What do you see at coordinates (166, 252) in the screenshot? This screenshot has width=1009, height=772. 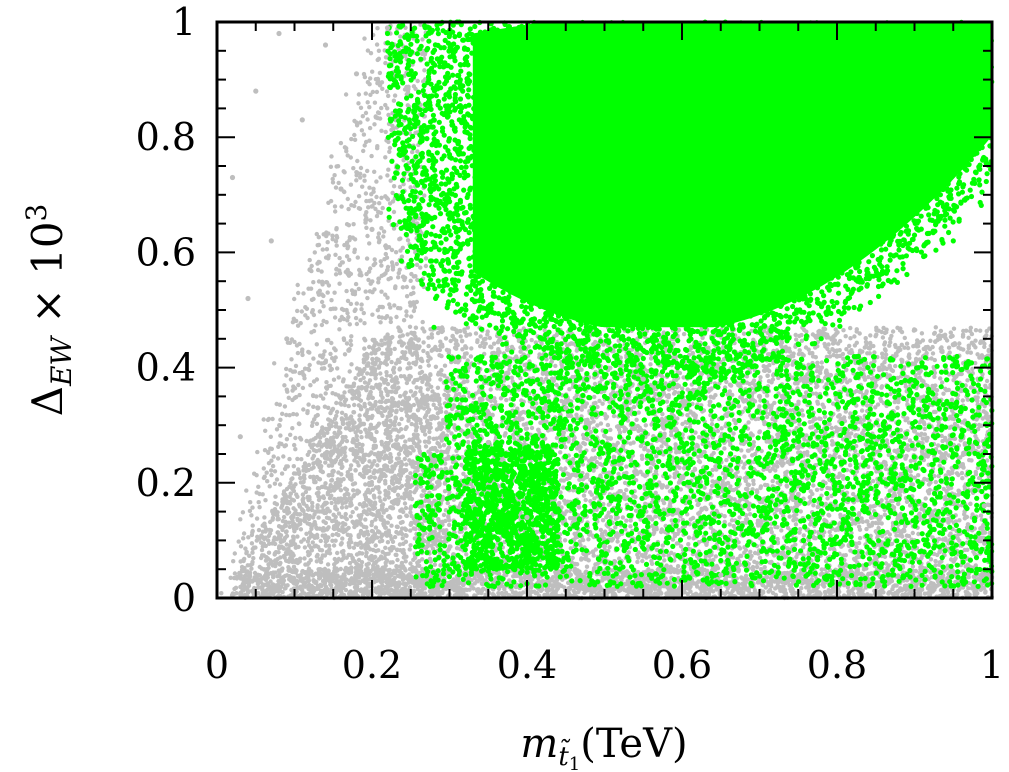 I see `y-tick-label: 0.6` at bounding box center [166, 252].